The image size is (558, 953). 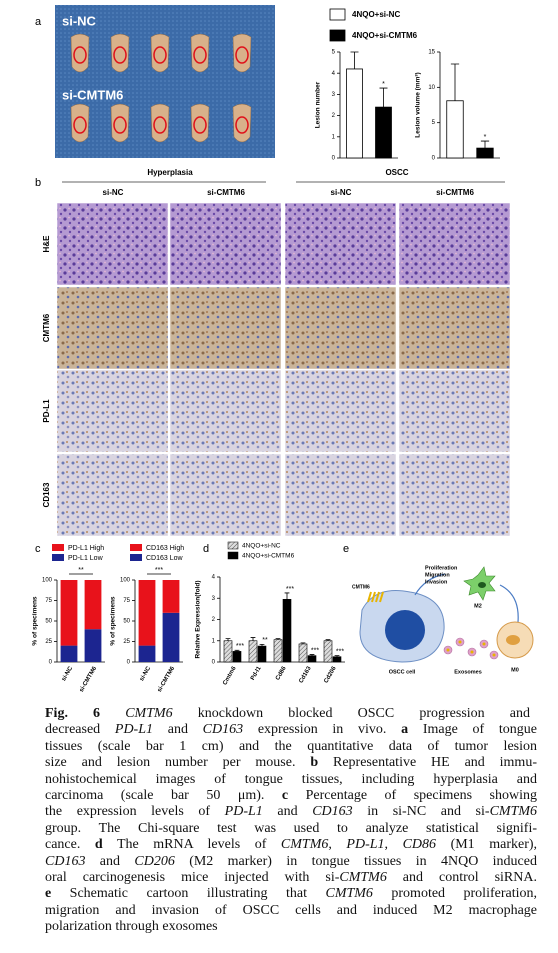 What do you see at coordinates (315, 650) in the screenshot?
I see `significance: ***` at bounding box center [315, 650].